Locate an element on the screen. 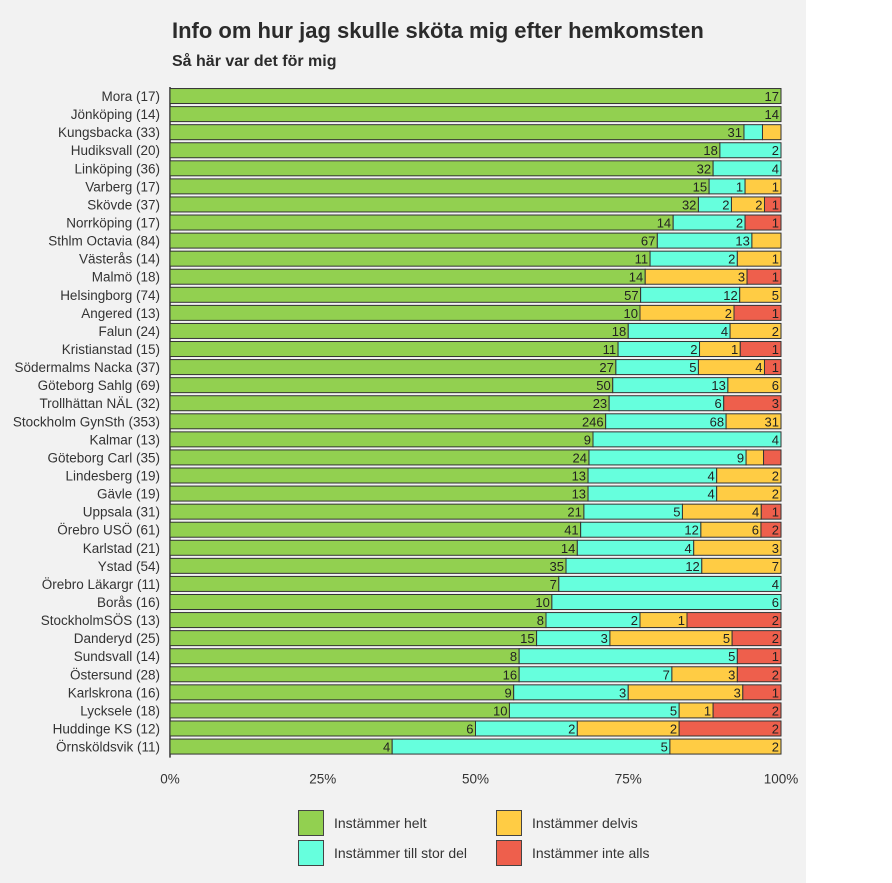  legend-label: Instämmer till stor del is located at coordinates (401, 853).